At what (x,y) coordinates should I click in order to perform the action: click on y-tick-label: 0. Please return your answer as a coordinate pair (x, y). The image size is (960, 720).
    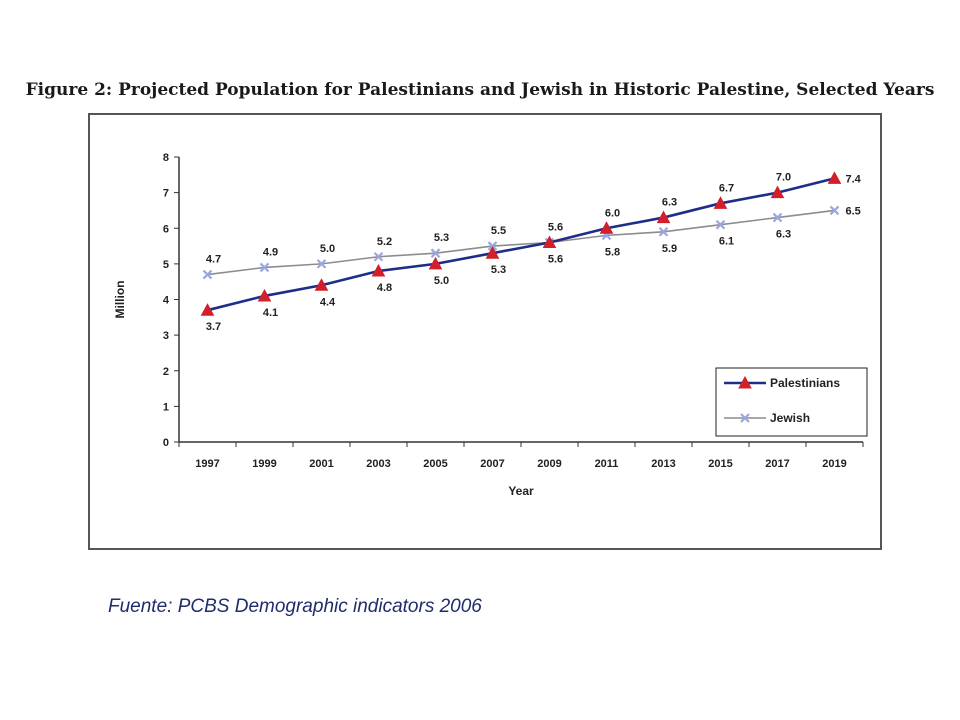
    Looking at the image, I should click on (166, 443).